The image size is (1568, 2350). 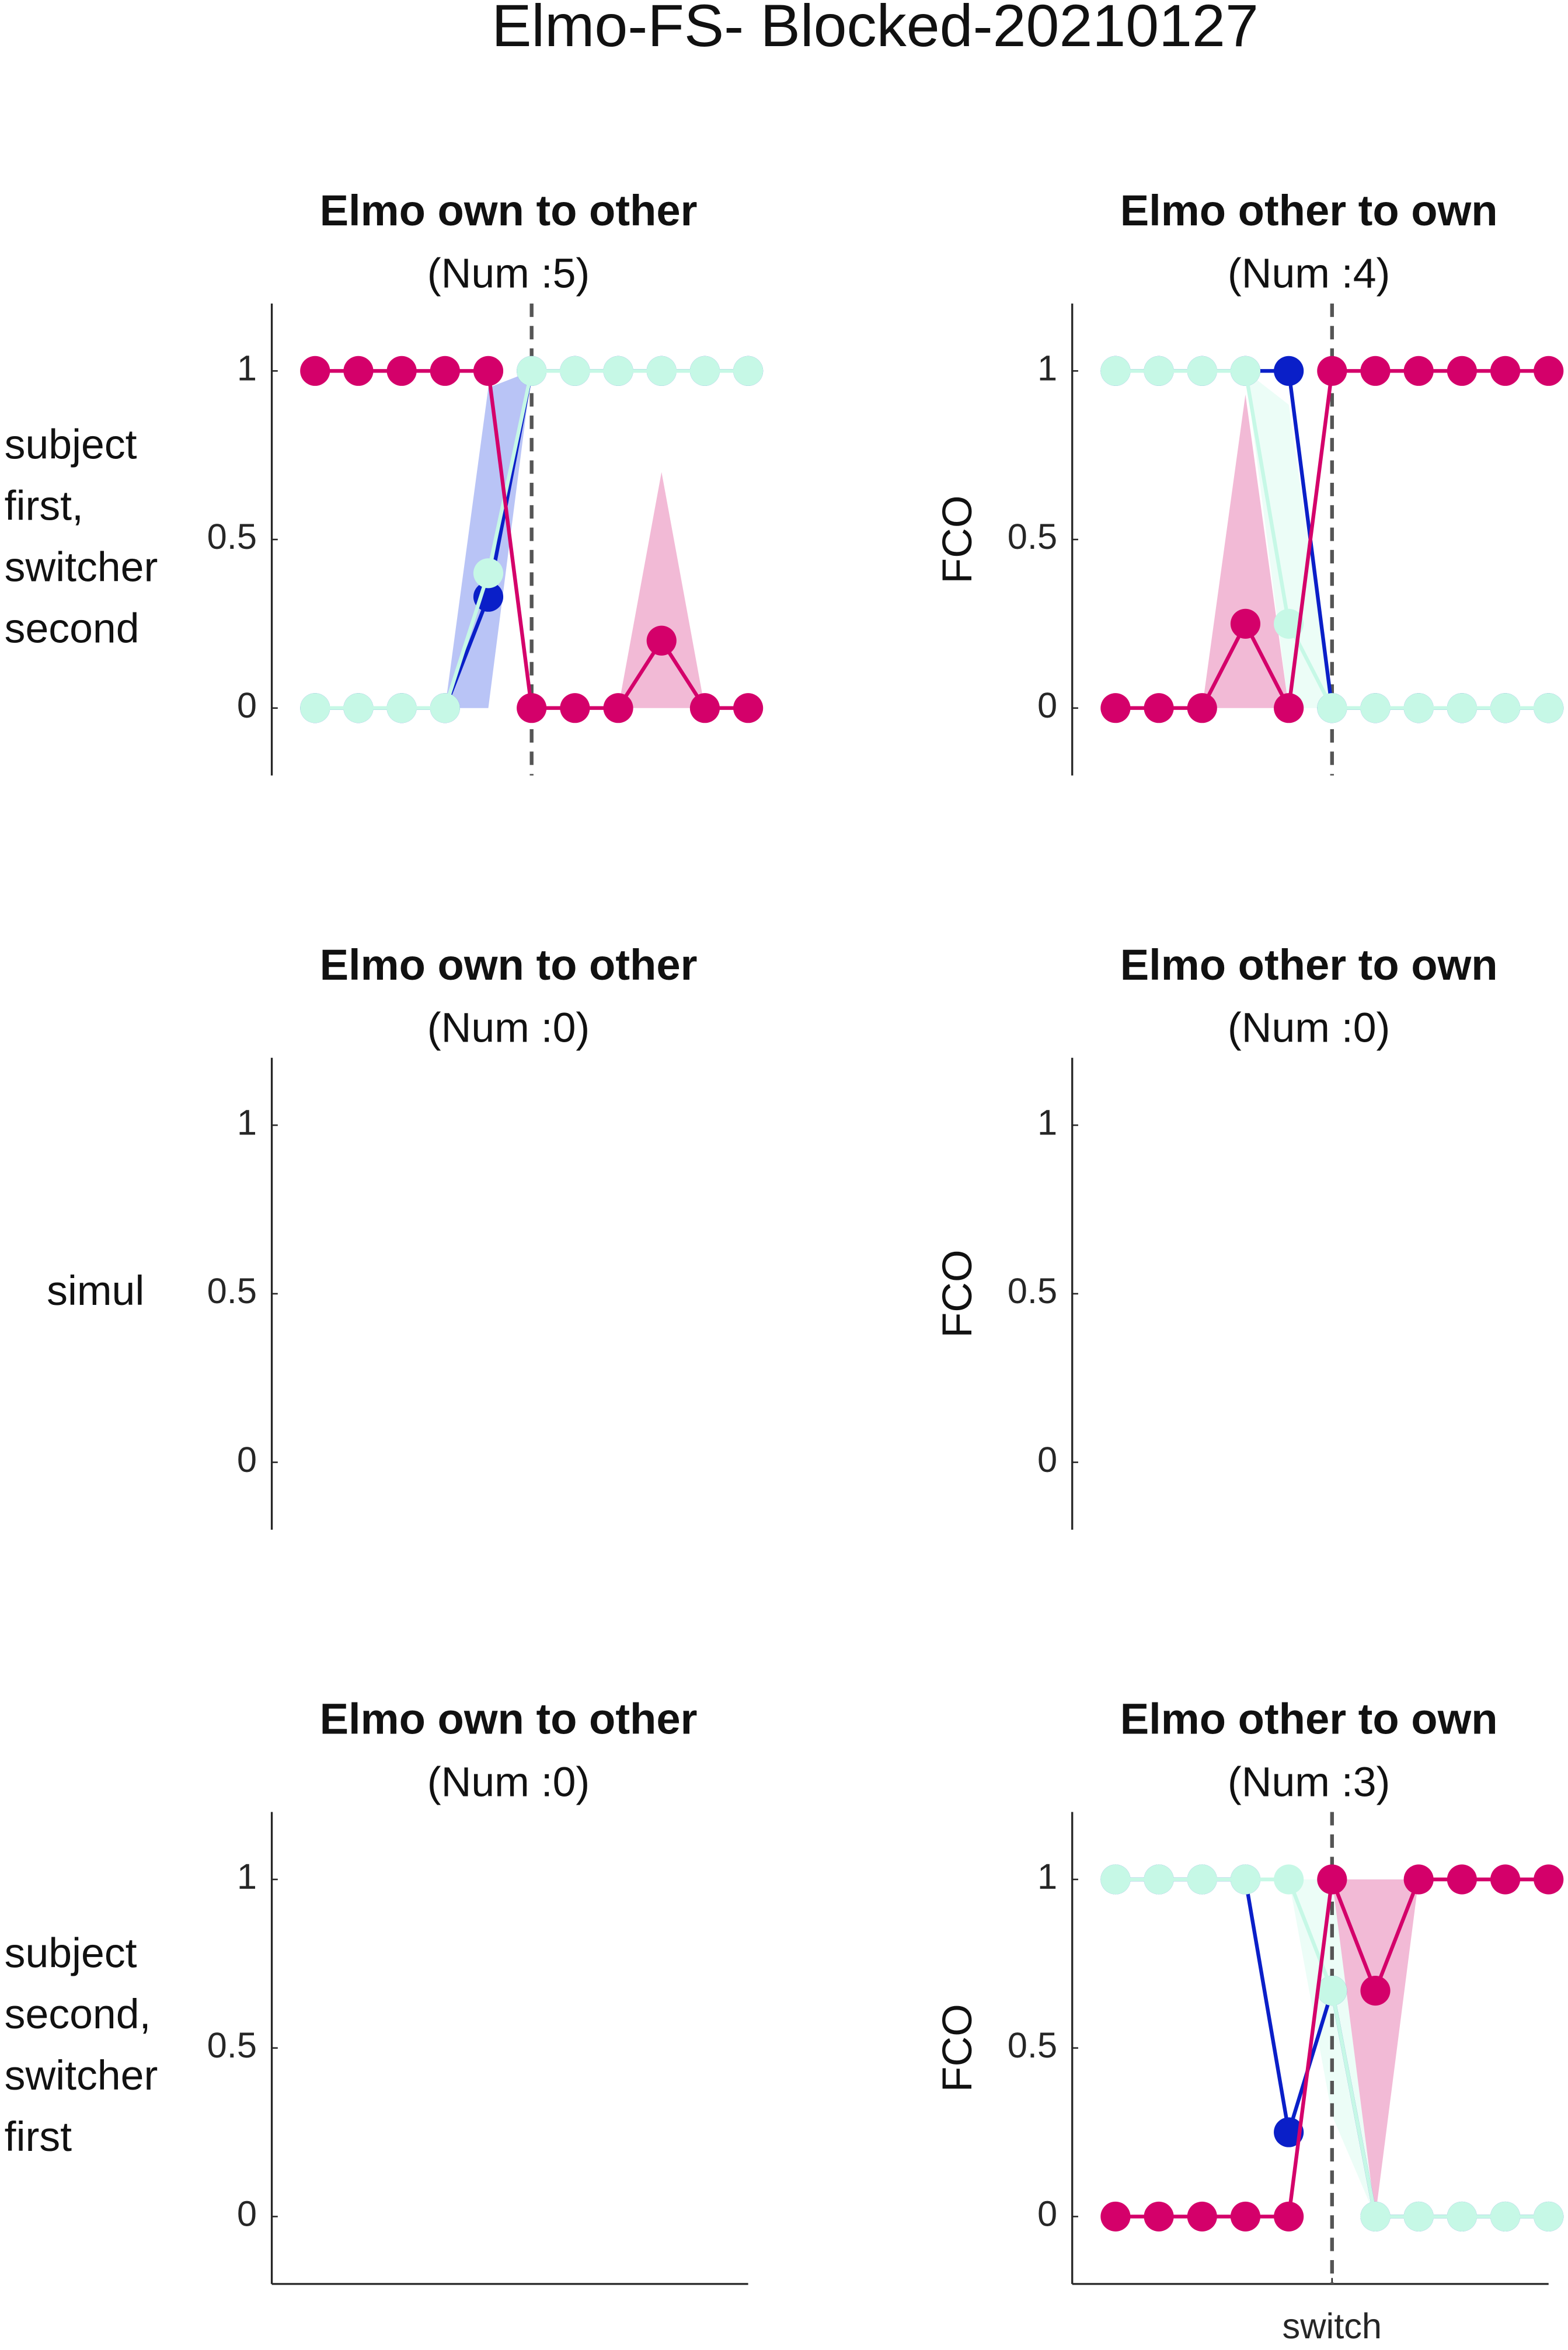 What do you see at coordinates (1309, 273) in the screenshot?
I see `subplot-subtitle: (Num :4)` at bounding box center [1309, 273].